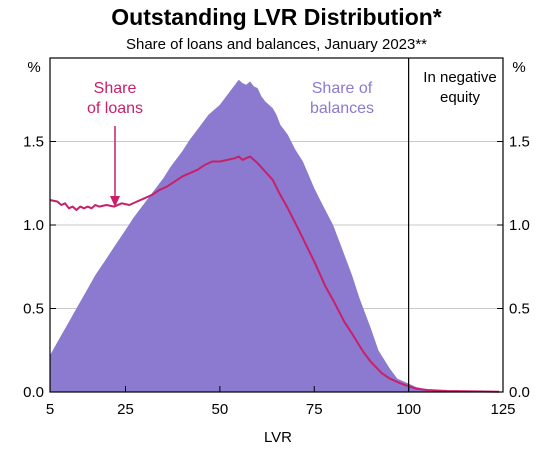  Describe the element at coordinates (33, 142) in the screenshot. I see `y-tick-label-left-3: 1.5` at that location.